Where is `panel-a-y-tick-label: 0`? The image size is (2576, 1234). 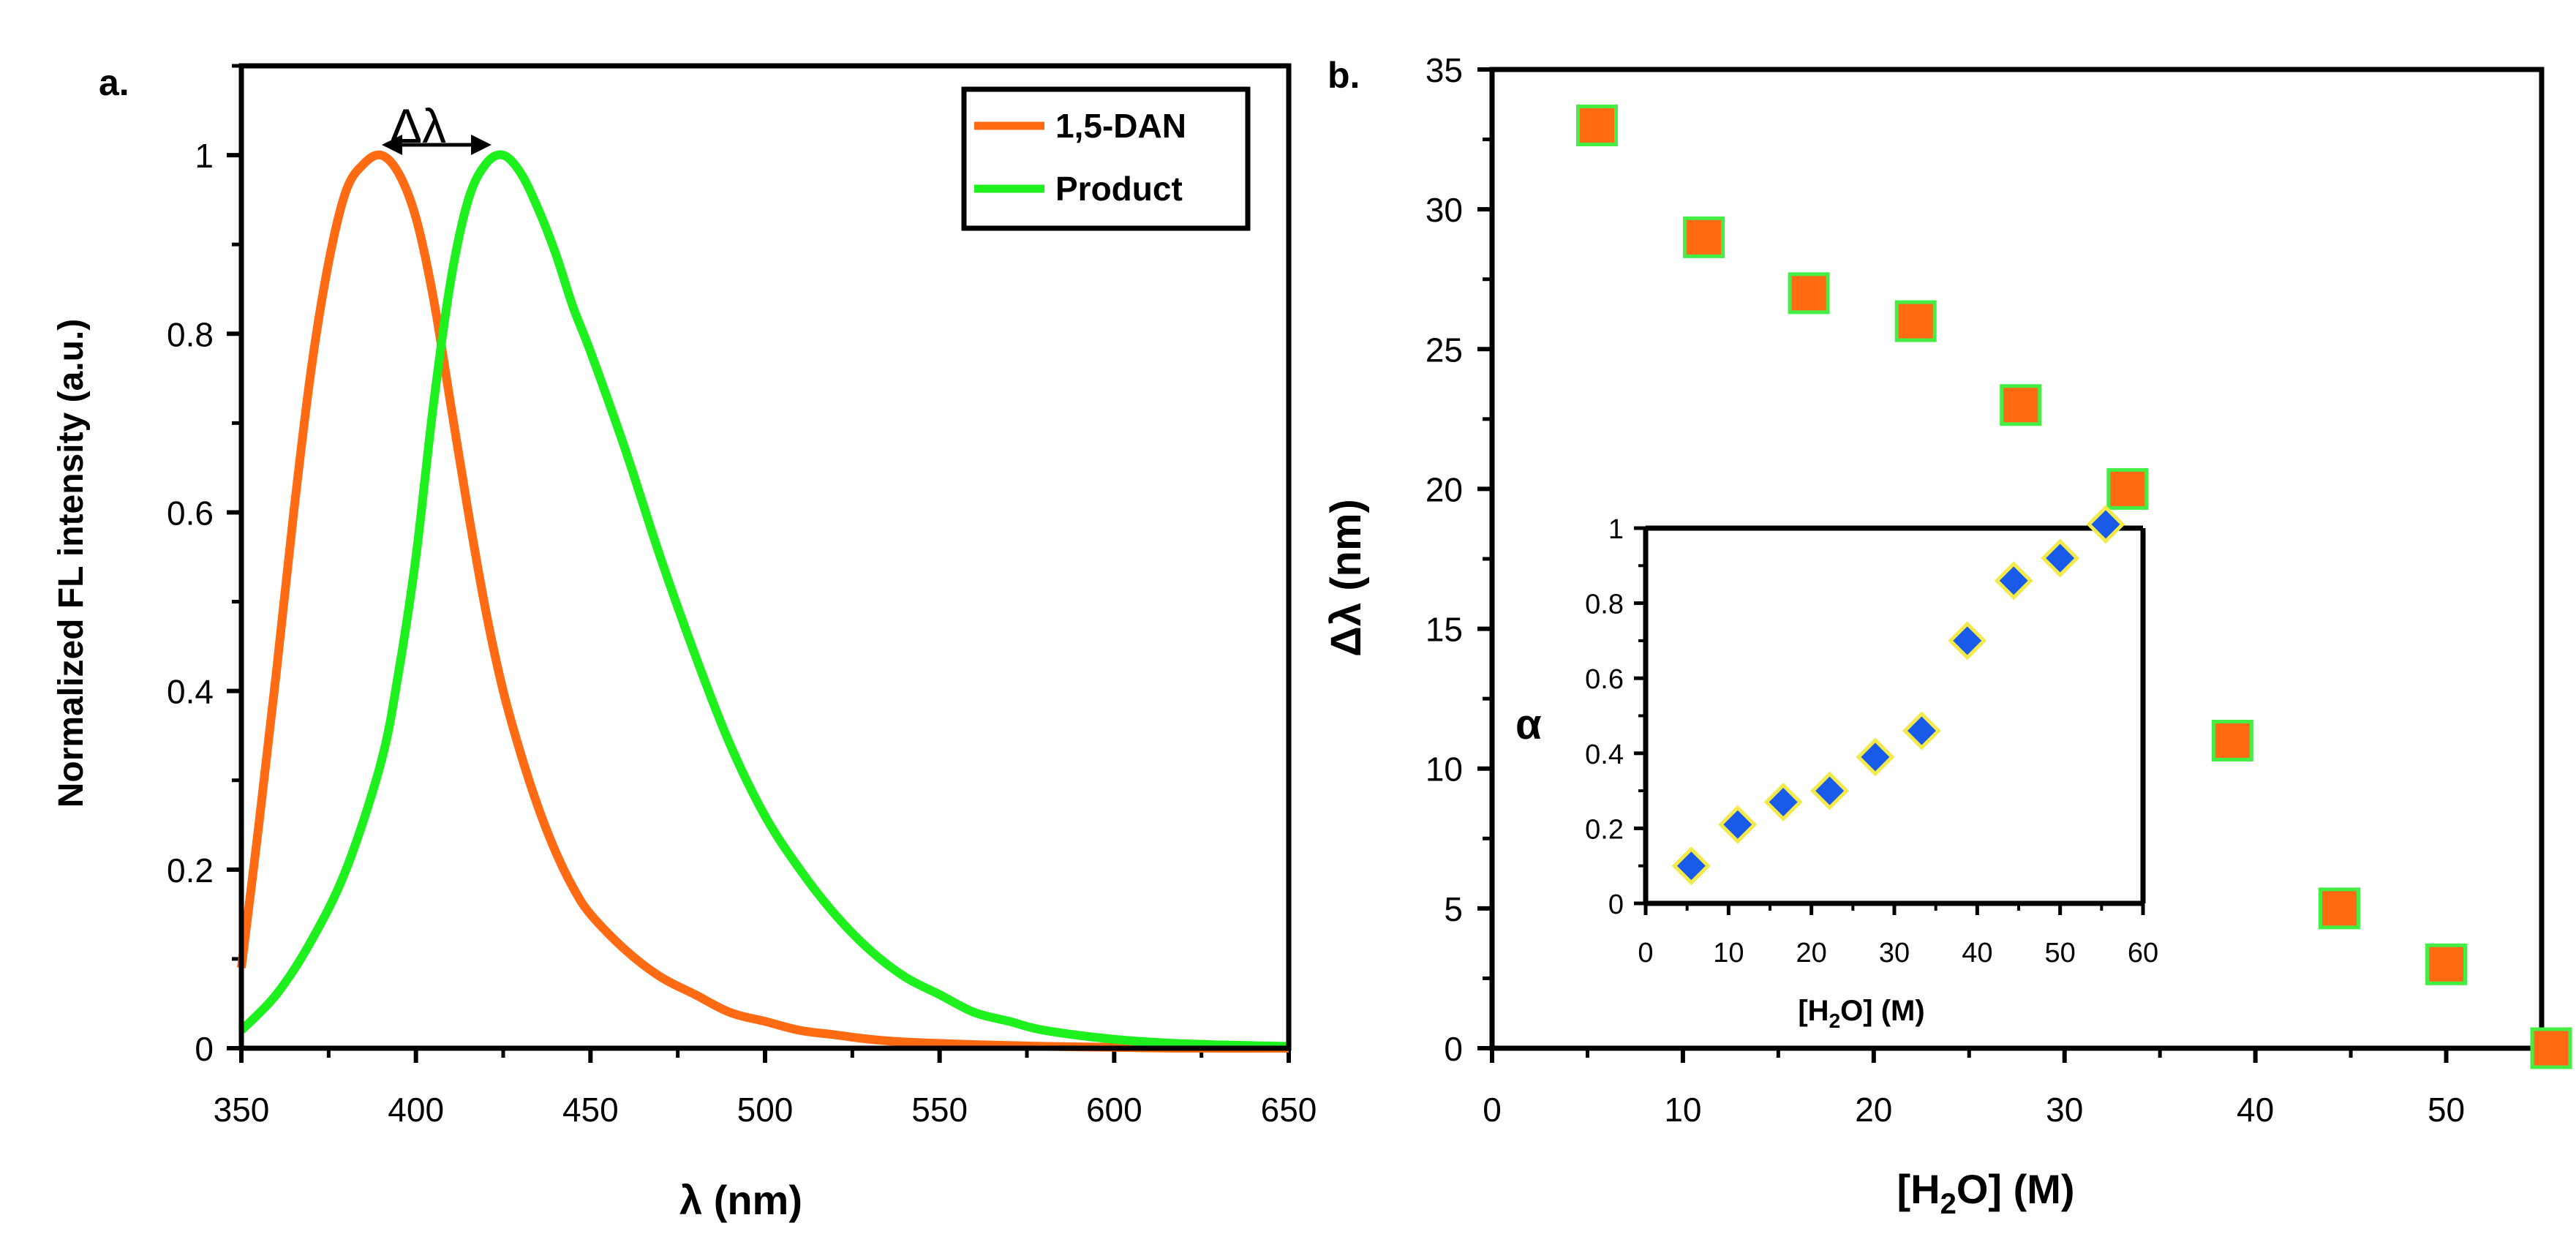 panel-a-y-tick-label: 0 is located at coordinates (204, 1049).